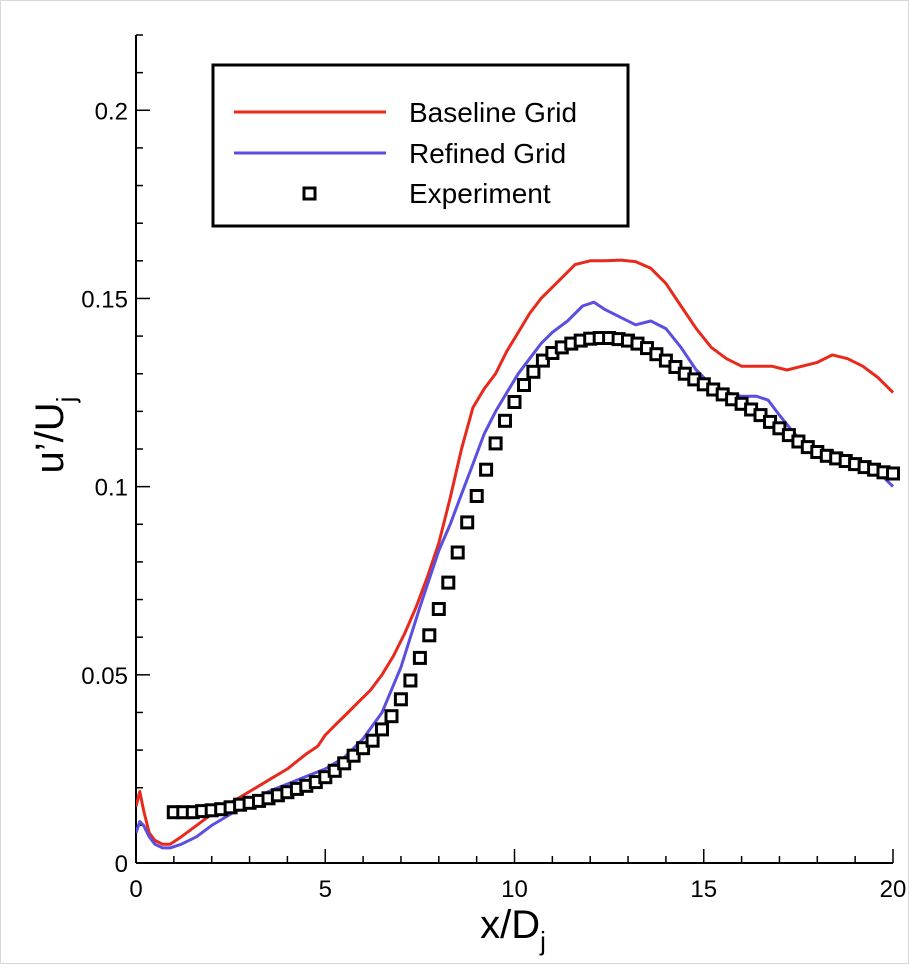 The height and width of the screenshot is (970, 909). What do you see at coordinates (480, 193) in the screenshot?
I see `legend-label-experiment: Experiment` at bounding box center [480, 193].